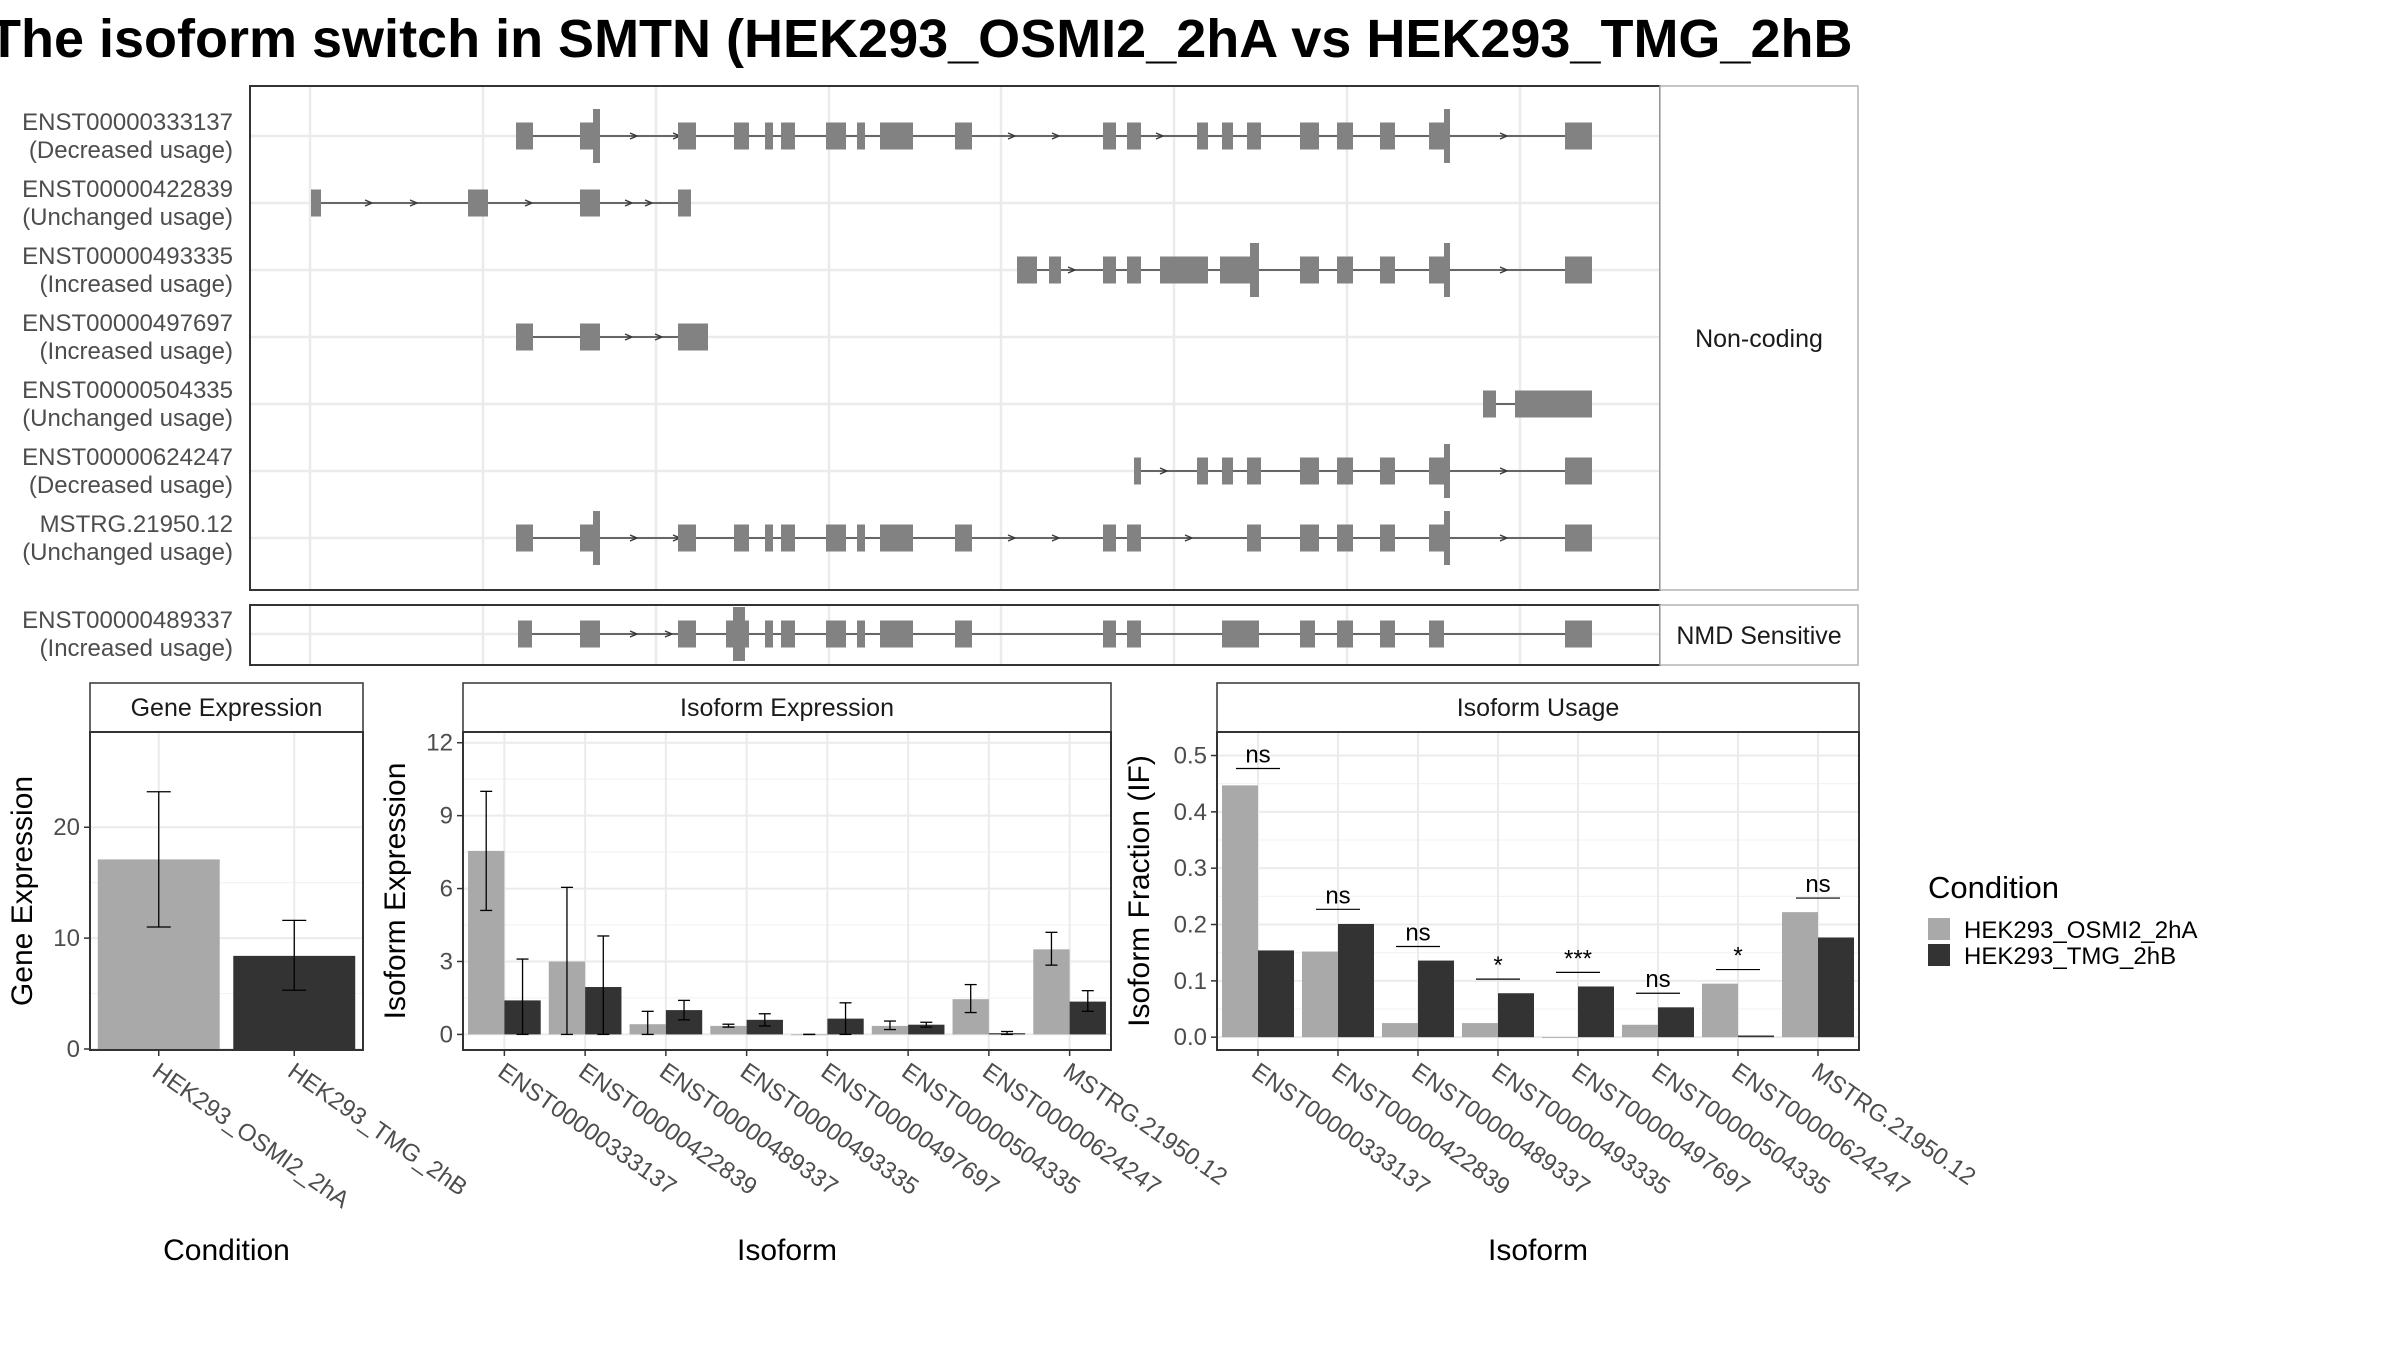  Describe the element at coordinates (1538, 891) in the screenshot. I see `isoform-usage-frame` at that location.